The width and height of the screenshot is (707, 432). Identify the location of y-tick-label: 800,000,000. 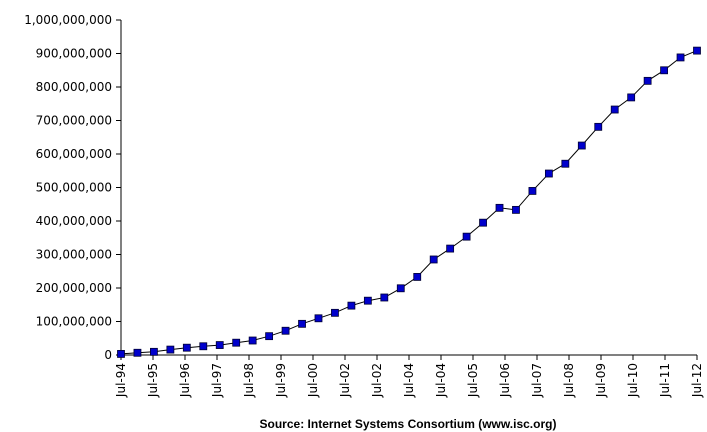
(74, 87).